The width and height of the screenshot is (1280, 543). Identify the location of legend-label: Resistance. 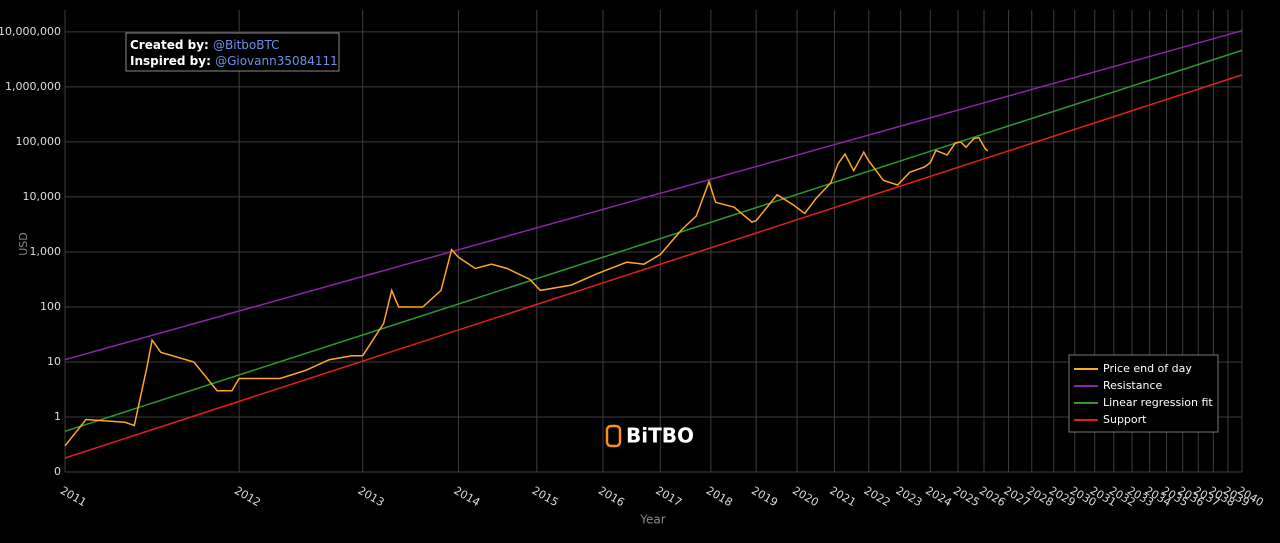
(1133, 385).